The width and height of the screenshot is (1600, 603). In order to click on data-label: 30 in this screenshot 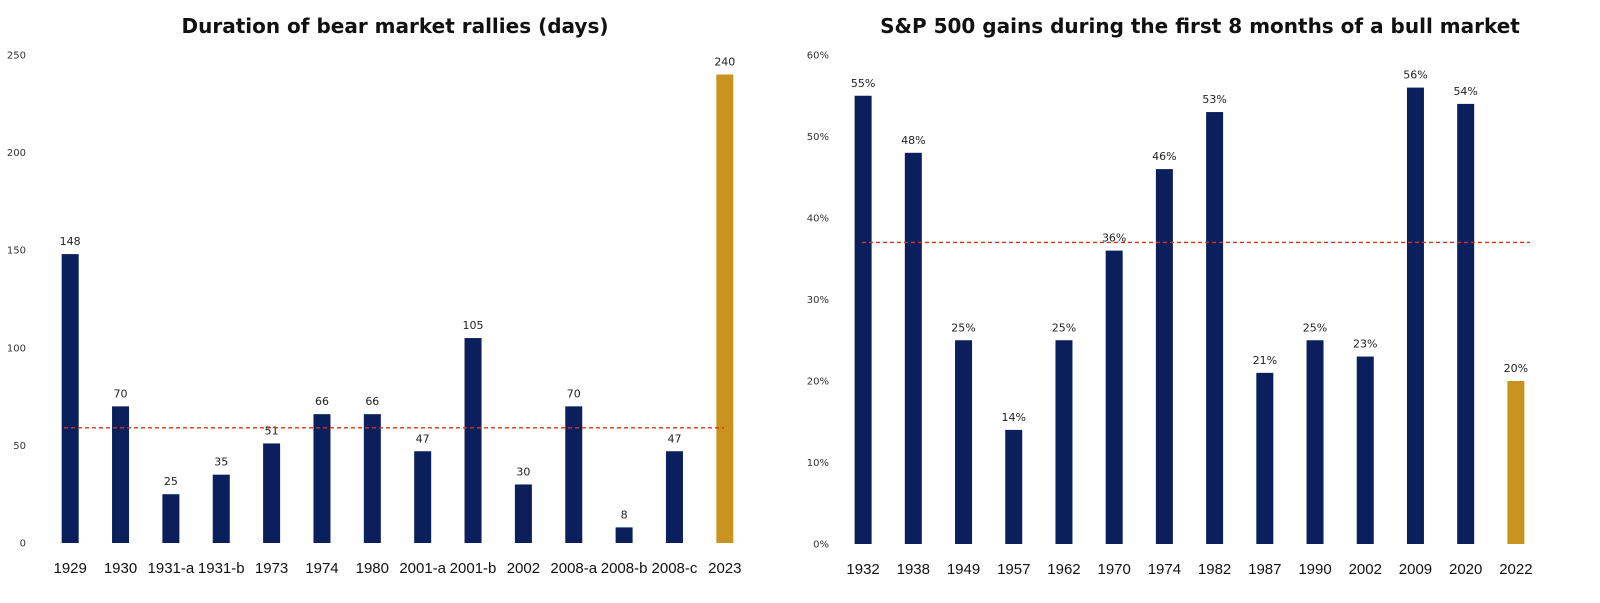, I will do `click(523, 471)`.